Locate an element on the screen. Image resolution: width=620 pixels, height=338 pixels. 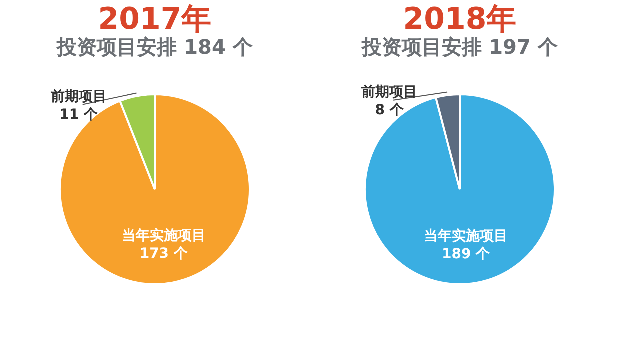
data-label: 8 个 is located at coordinates (390, 110).